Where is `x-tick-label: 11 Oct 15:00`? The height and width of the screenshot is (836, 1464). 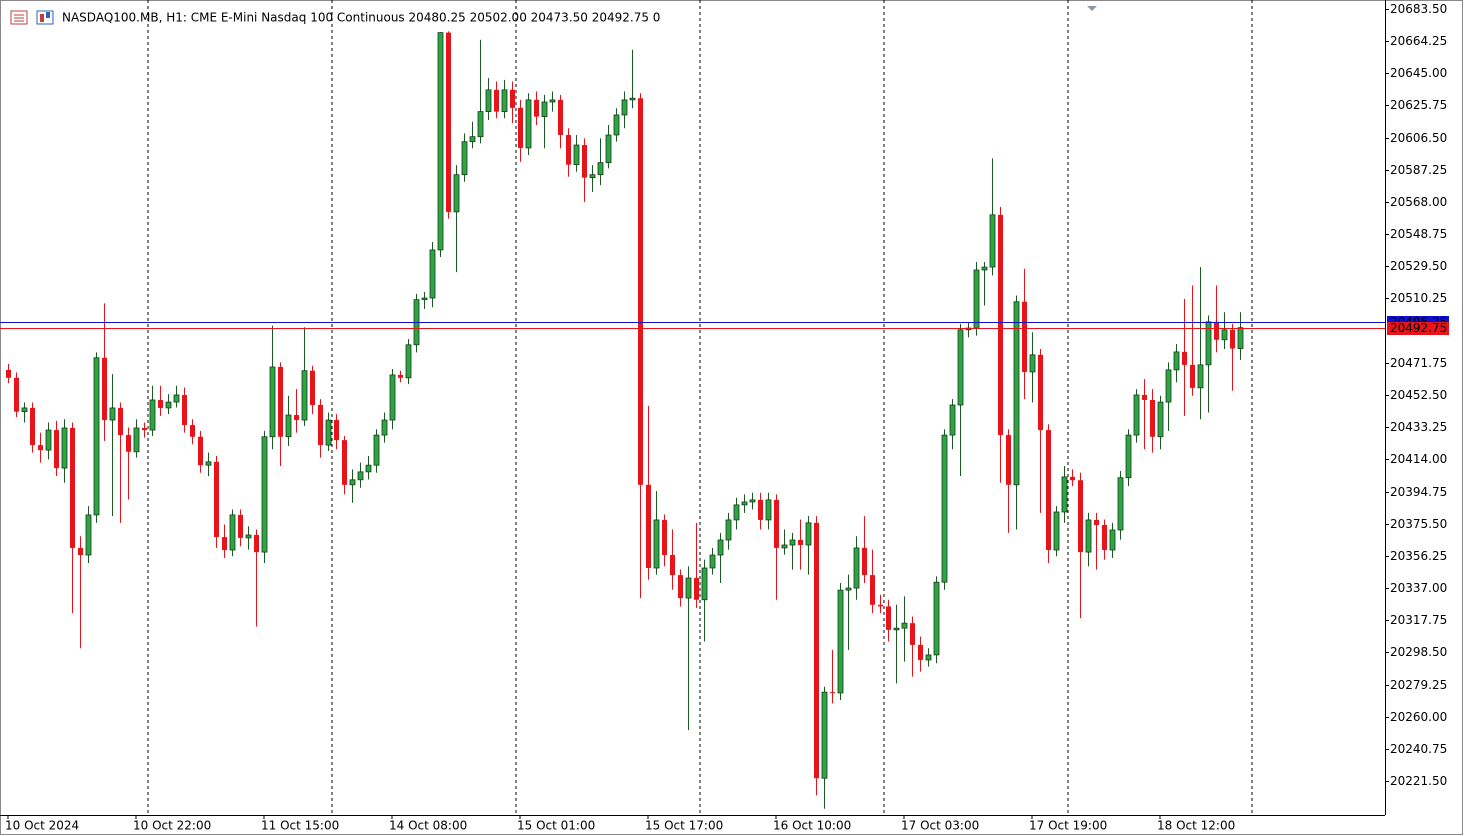
x-tick-label: 11 Oct 15:00 is located at coordinates (300, 826).